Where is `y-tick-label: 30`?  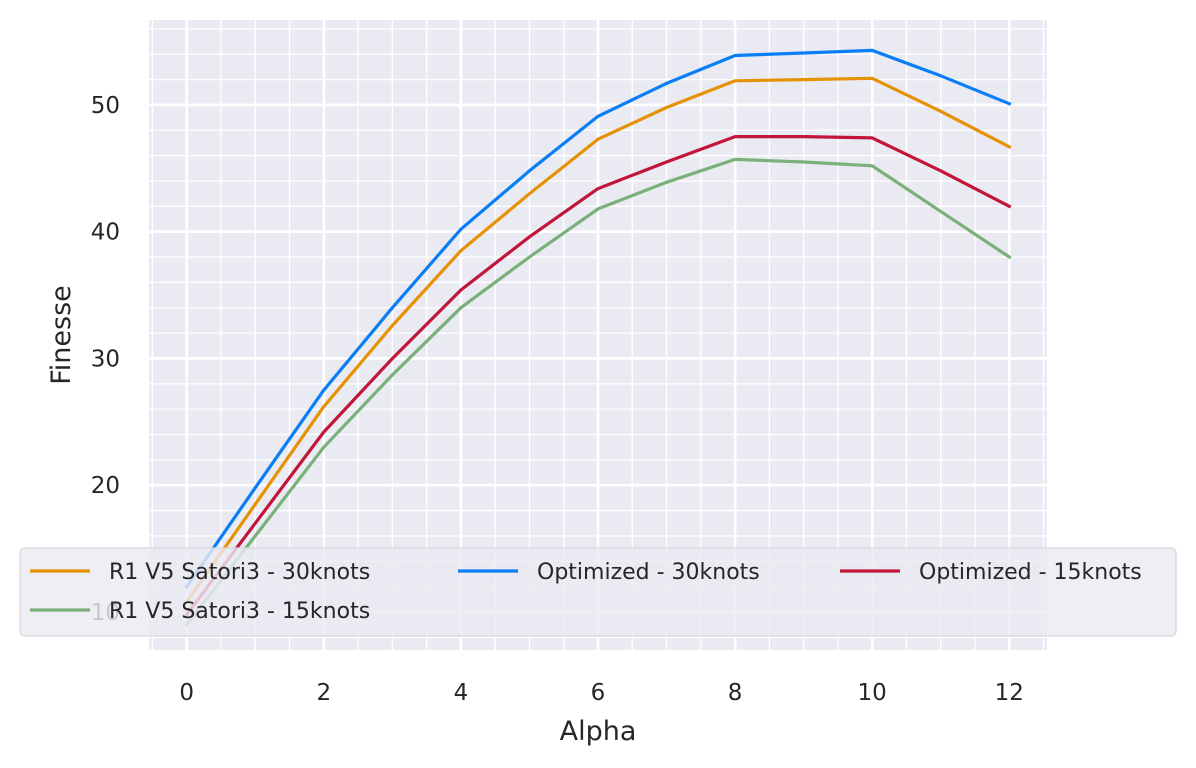 y-tick-label: 30 is located at coordinates (105, 359).